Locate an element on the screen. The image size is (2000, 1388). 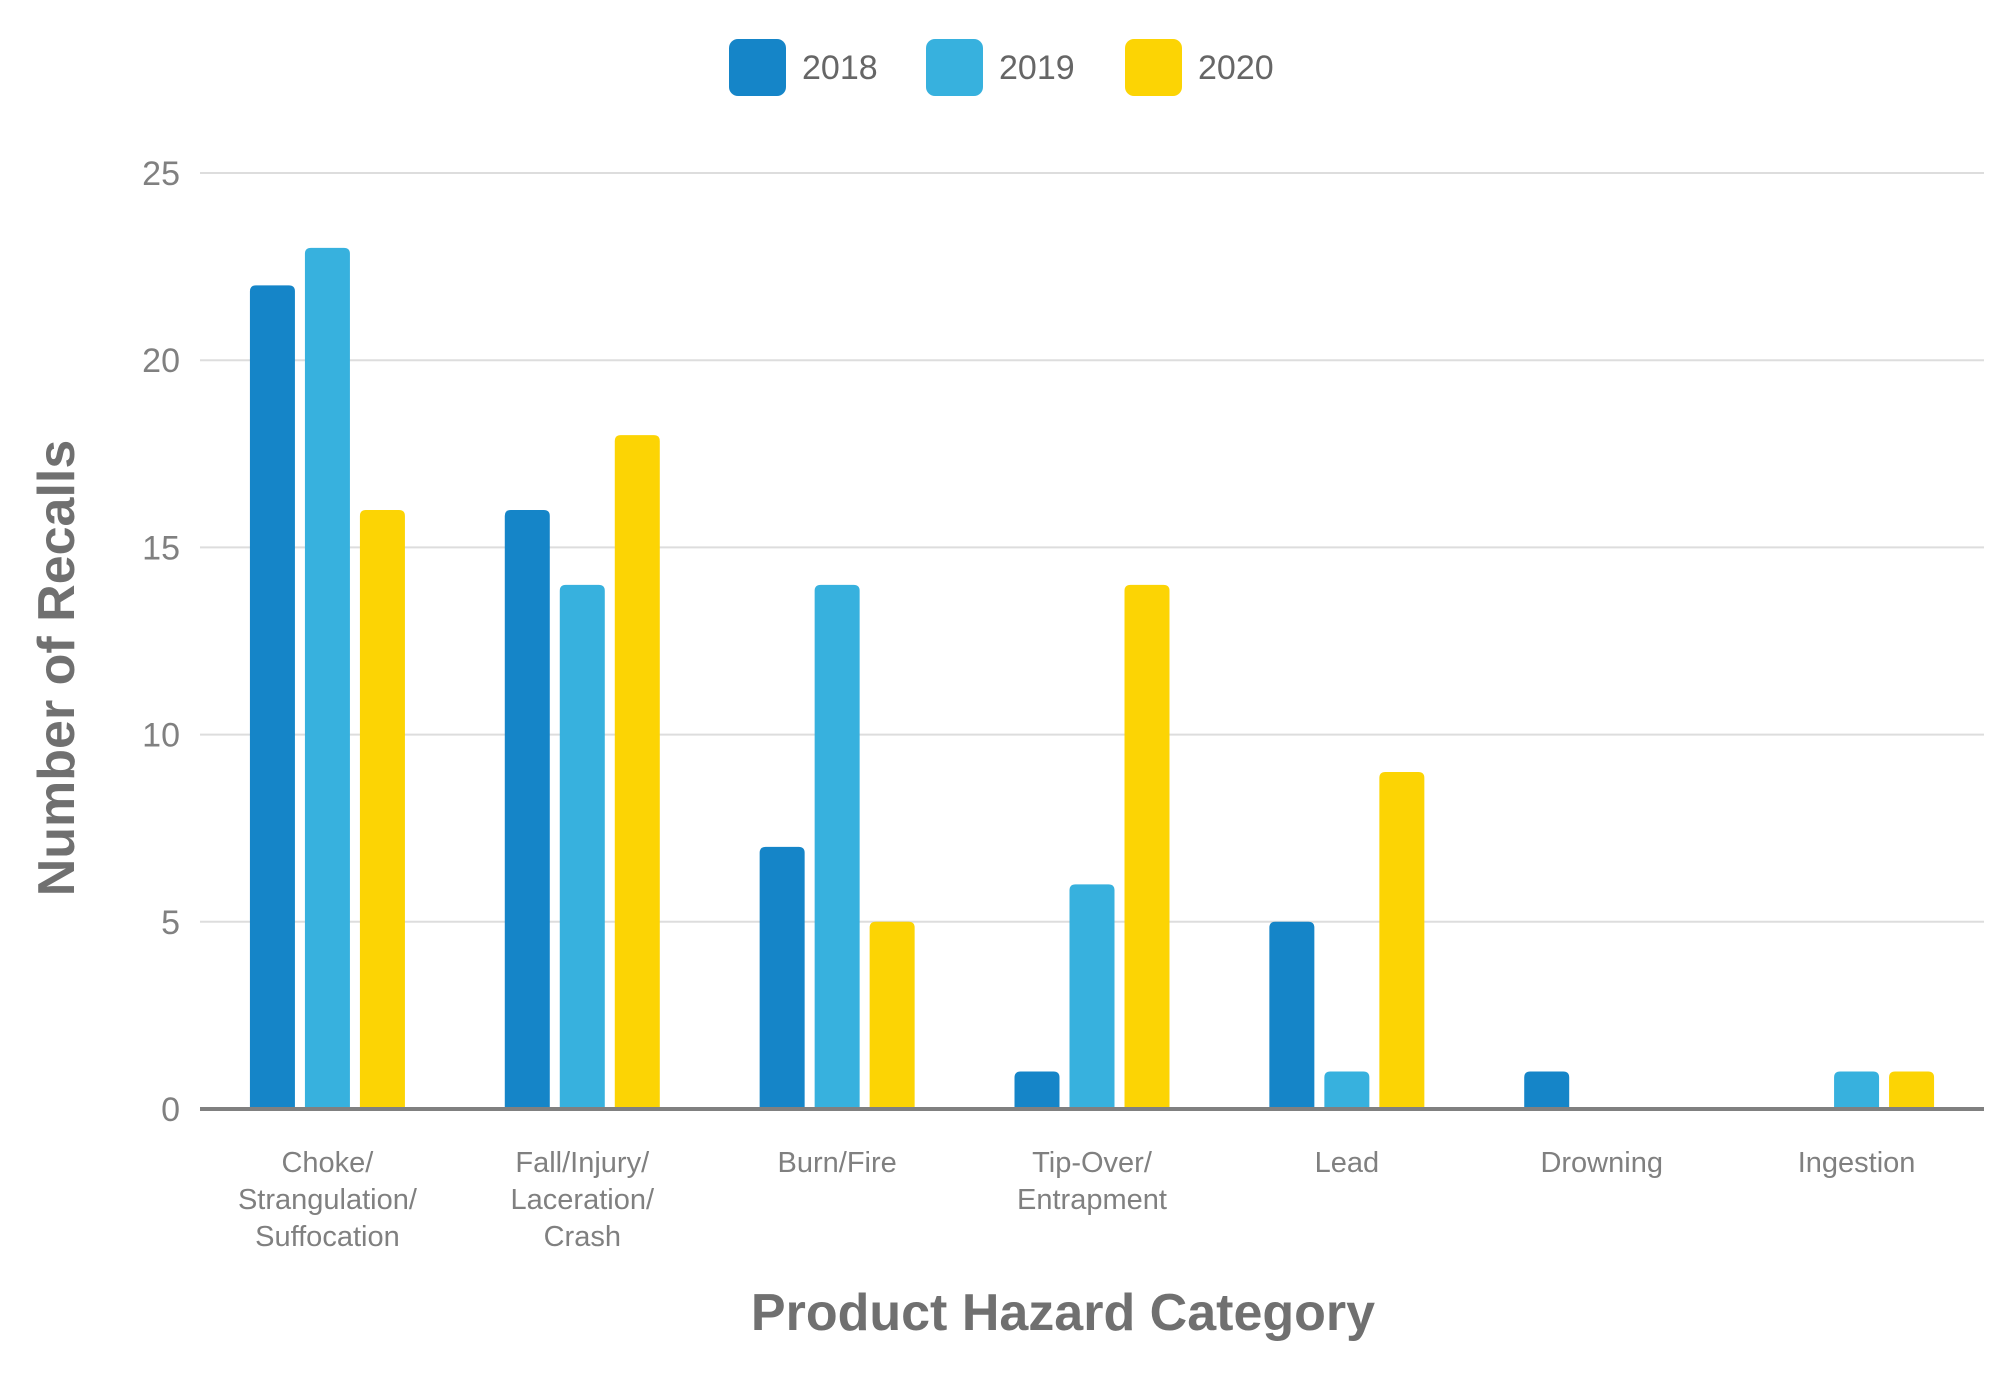
y-axis-ticks: 0 5 10 15 20 25 is located at coordinates (161, 642).